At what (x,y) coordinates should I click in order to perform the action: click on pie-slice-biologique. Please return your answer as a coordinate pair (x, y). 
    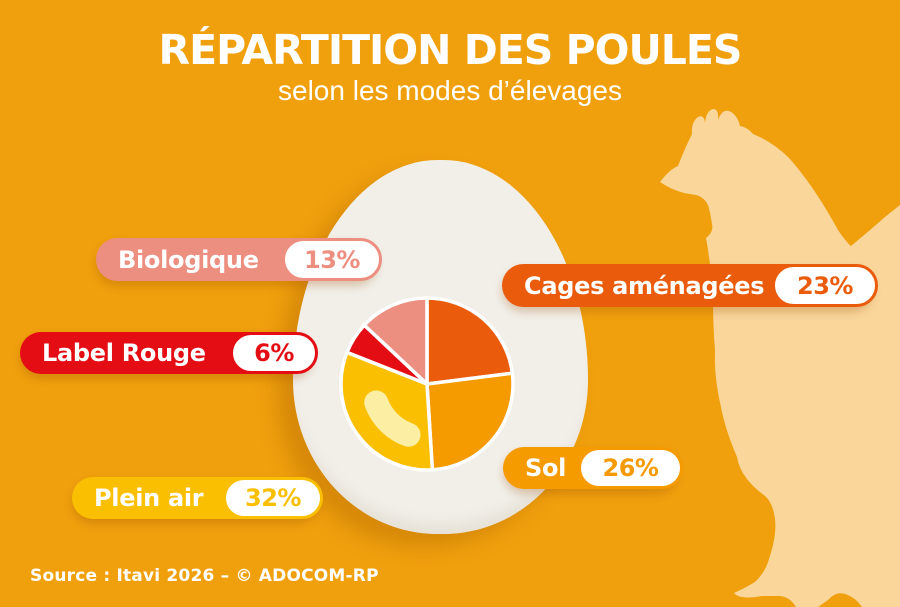
    Looking at the image, I should click on (395, 341).